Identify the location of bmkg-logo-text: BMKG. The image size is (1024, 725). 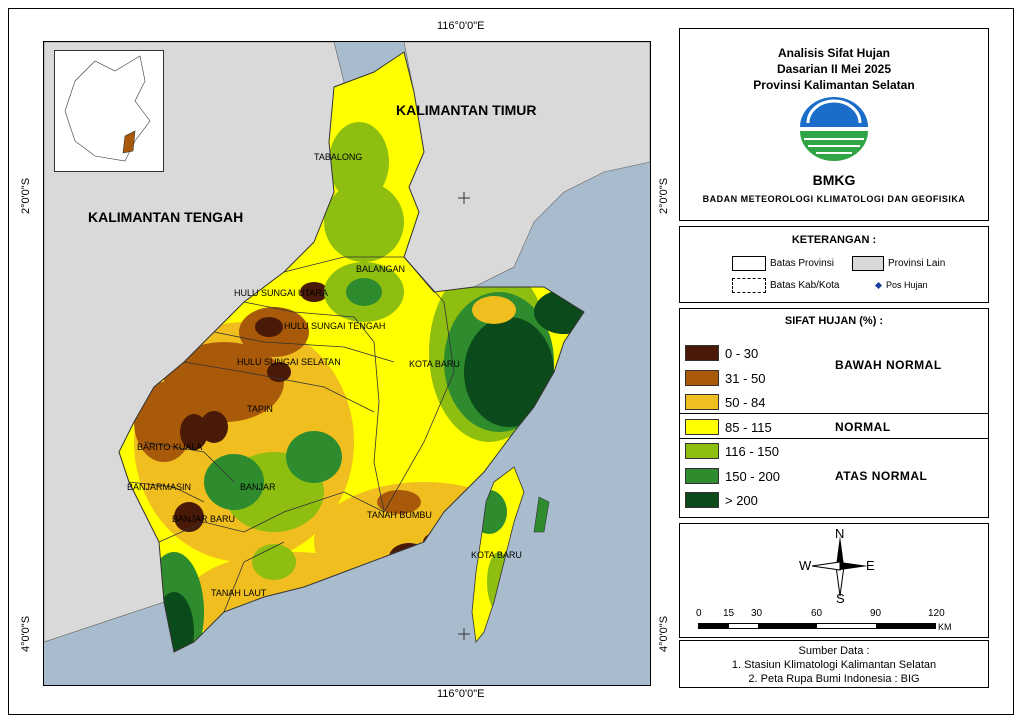
(834, 180).